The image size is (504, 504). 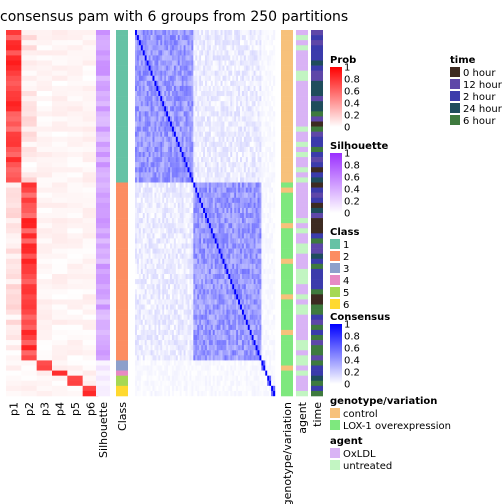 I want to click on class-bar, so click(x=122, y=213).